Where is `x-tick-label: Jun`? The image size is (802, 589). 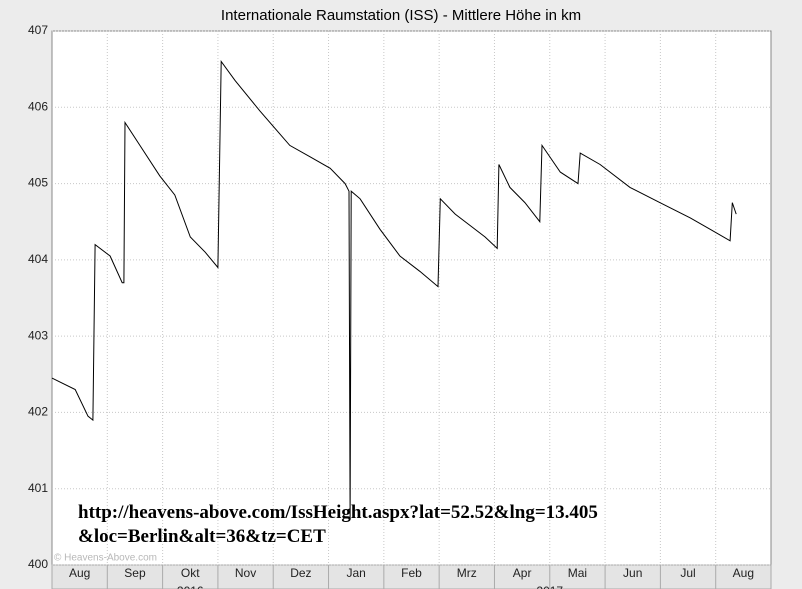
x-tick-label: Jun is located at coordinates (632, 573).